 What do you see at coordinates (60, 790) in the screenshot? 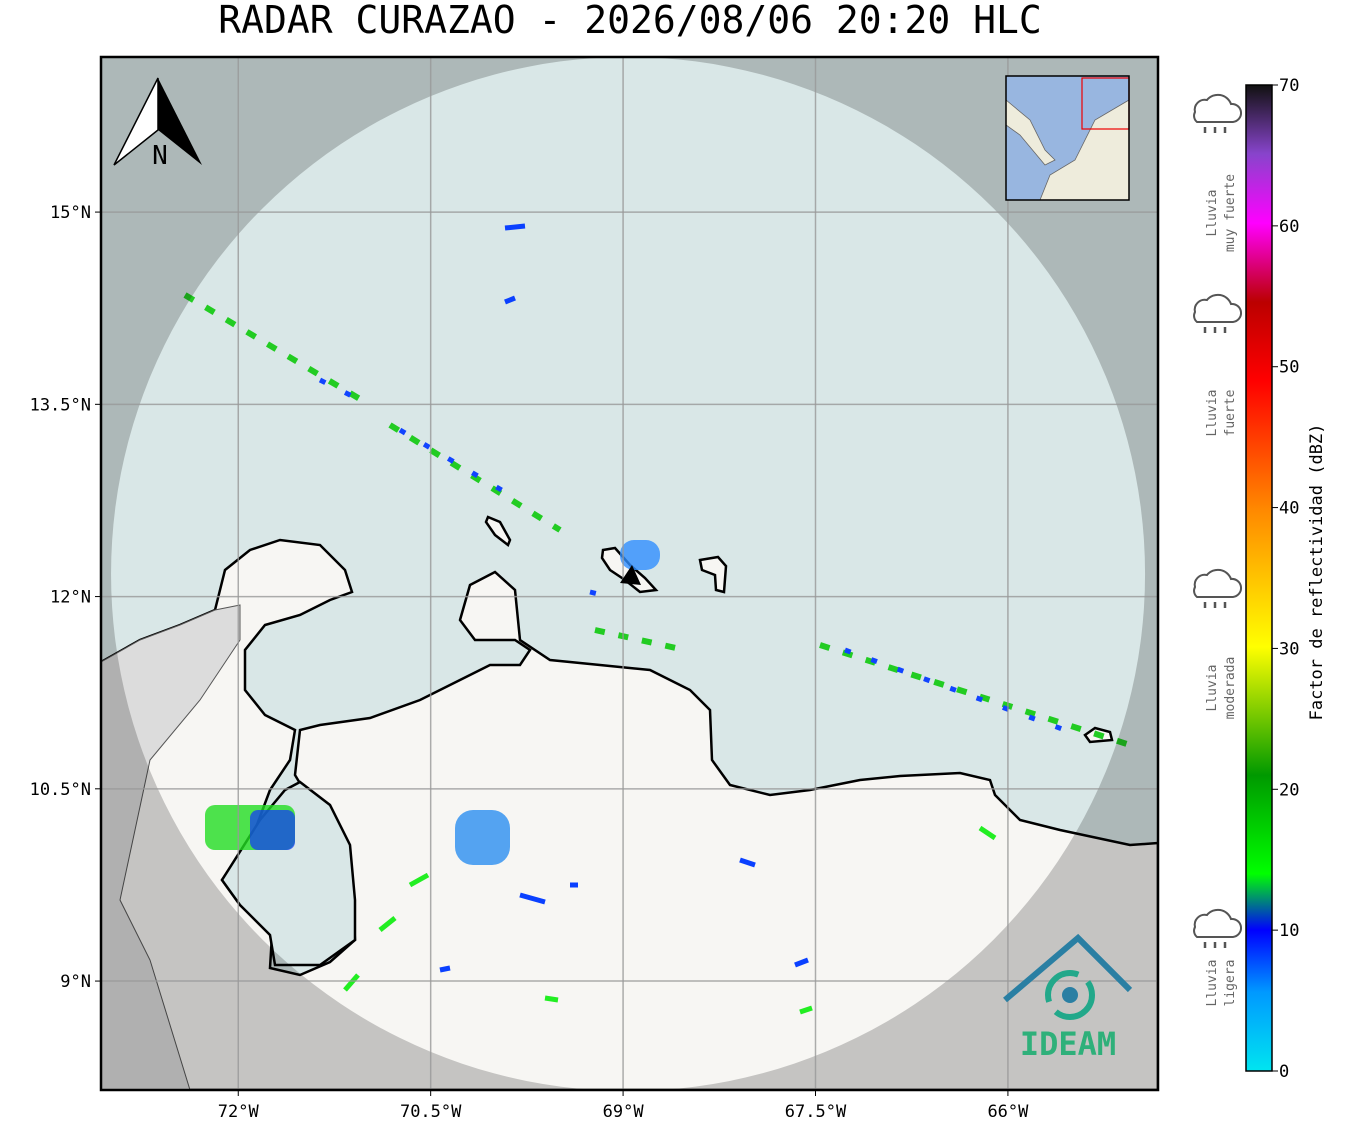
I see `y-tick-label: 10.5°N` at bounding box center [60, 790].